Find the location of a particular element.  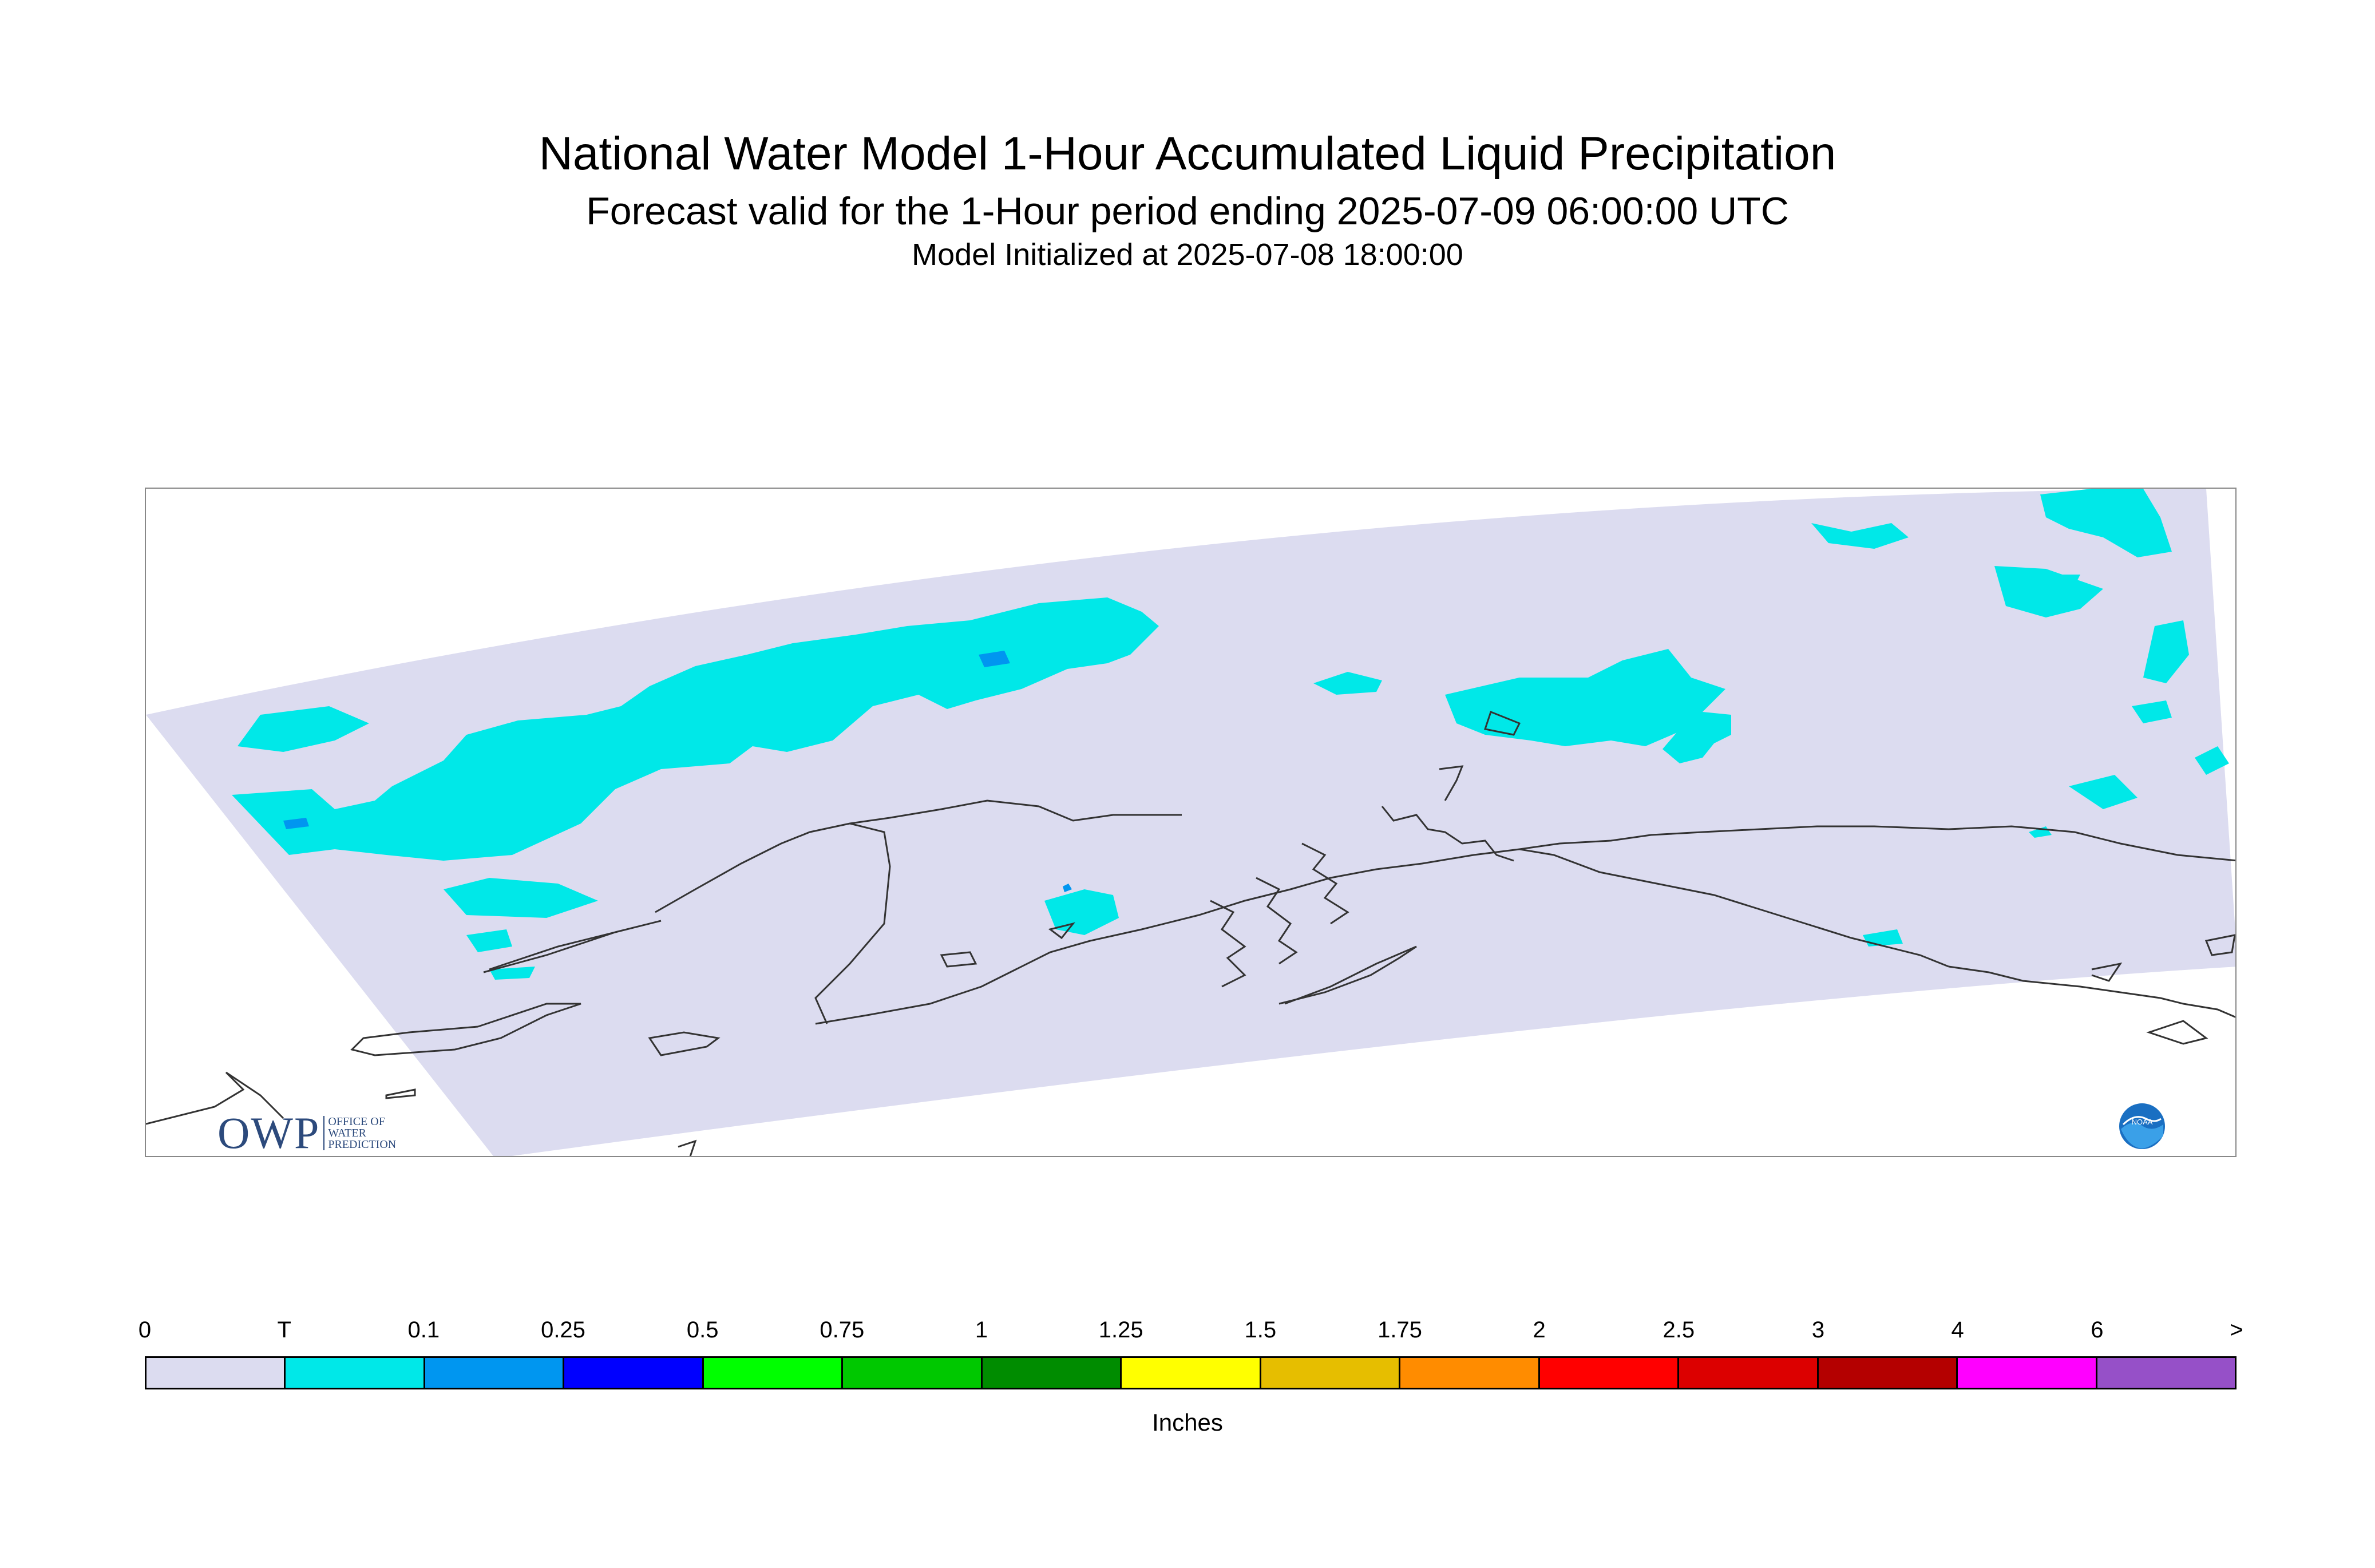

owp-logo-wordmark: OWP is located at coordinates (269, 1133).